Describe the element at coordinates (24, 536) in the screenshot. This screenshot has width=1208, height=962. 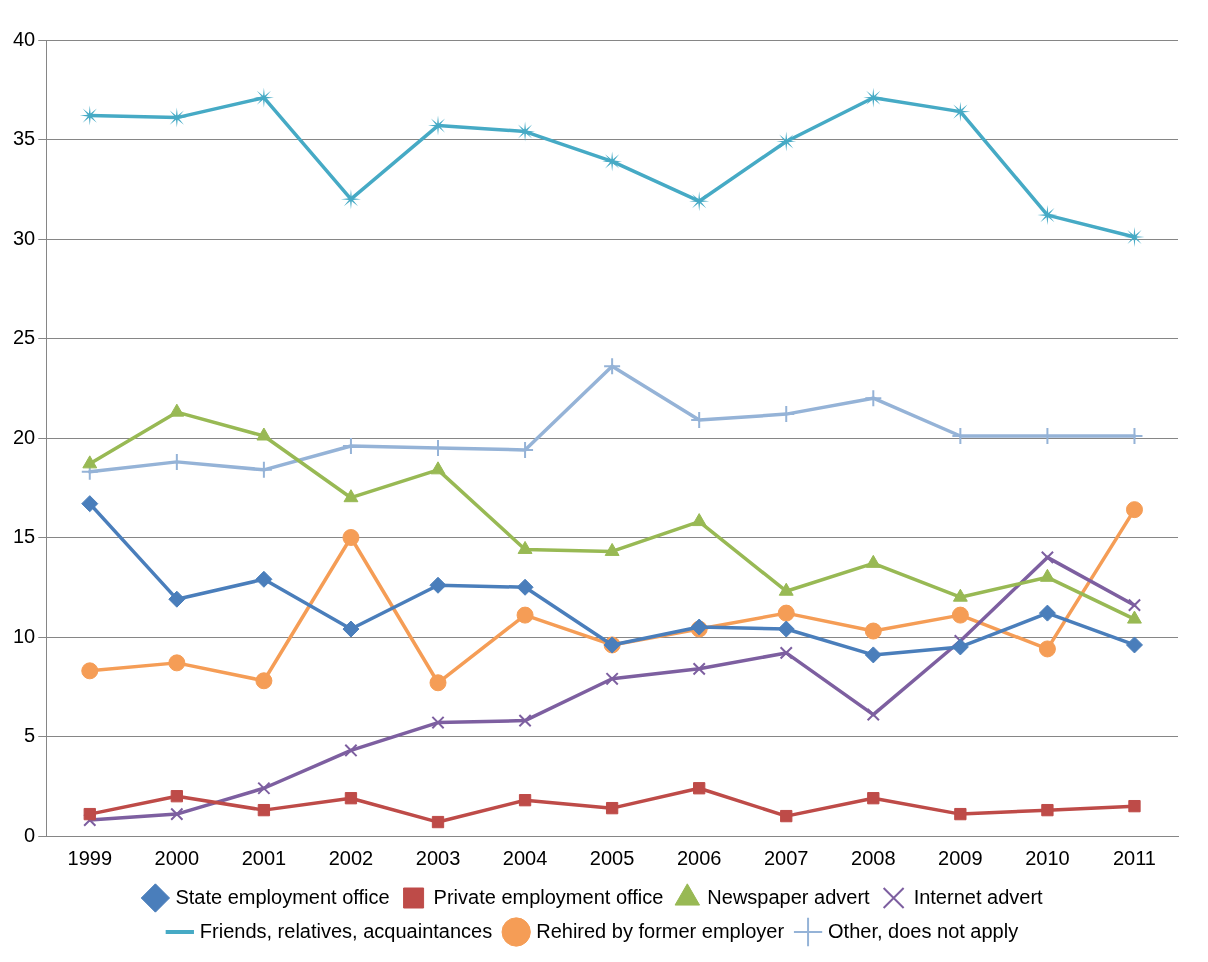
I see `y-tick-label: 15` at that location.